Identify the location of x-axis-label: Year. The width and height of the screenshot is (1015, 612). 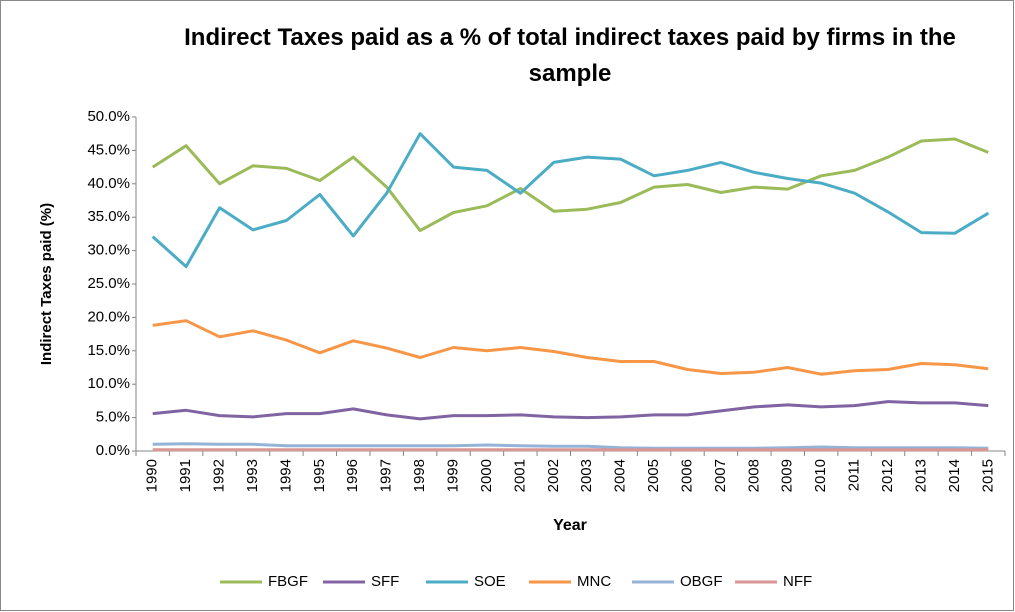
(570, 525).